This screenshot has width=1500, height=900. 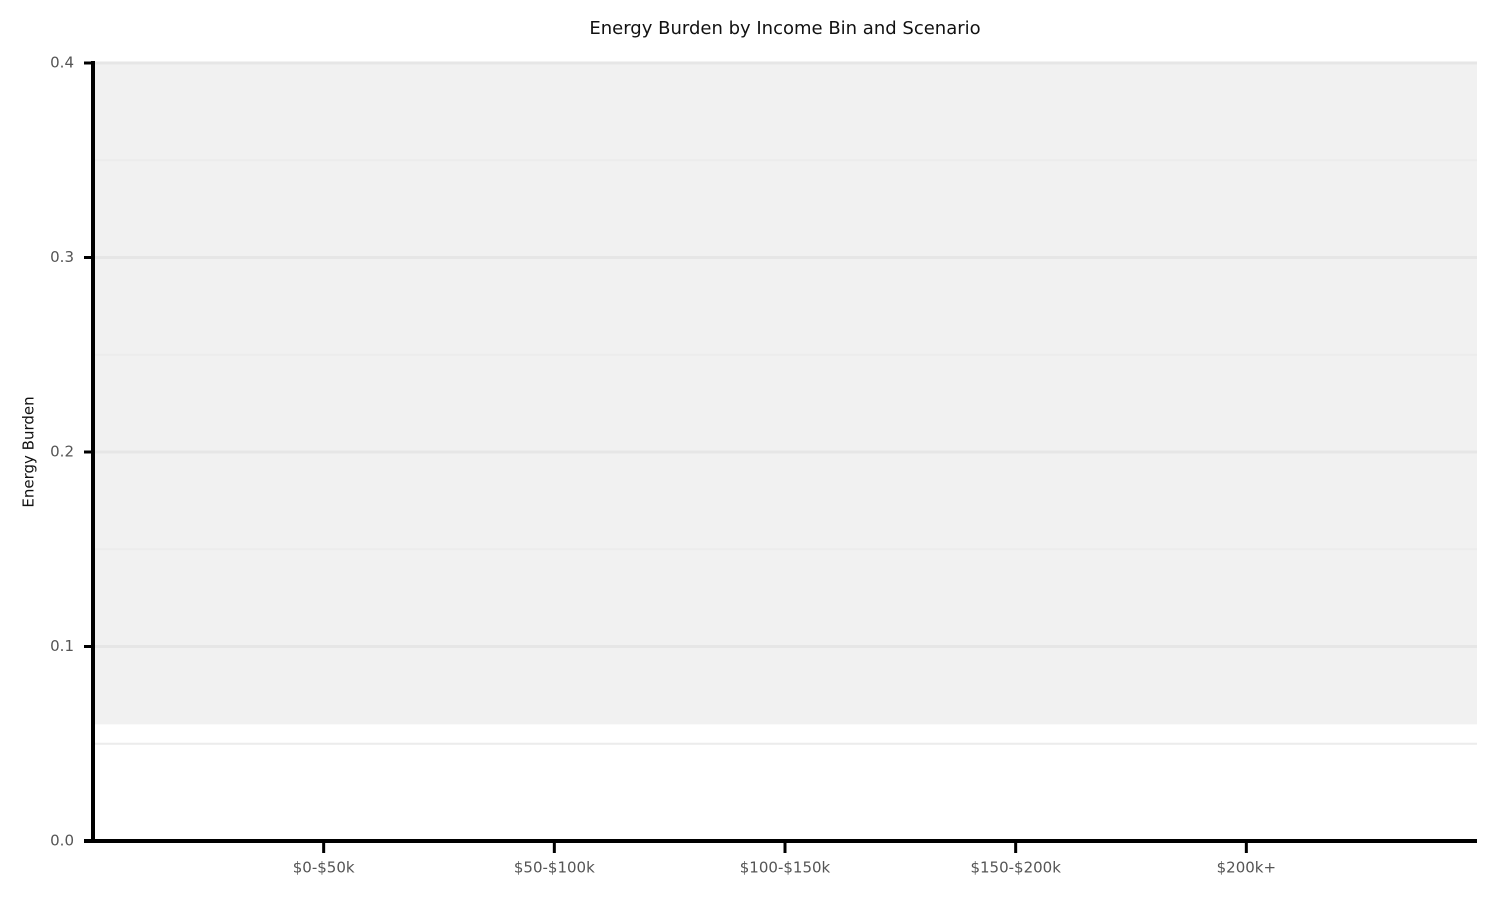 I want to click on x-tick-label: $50-$100k, so click(x=554, y=868).